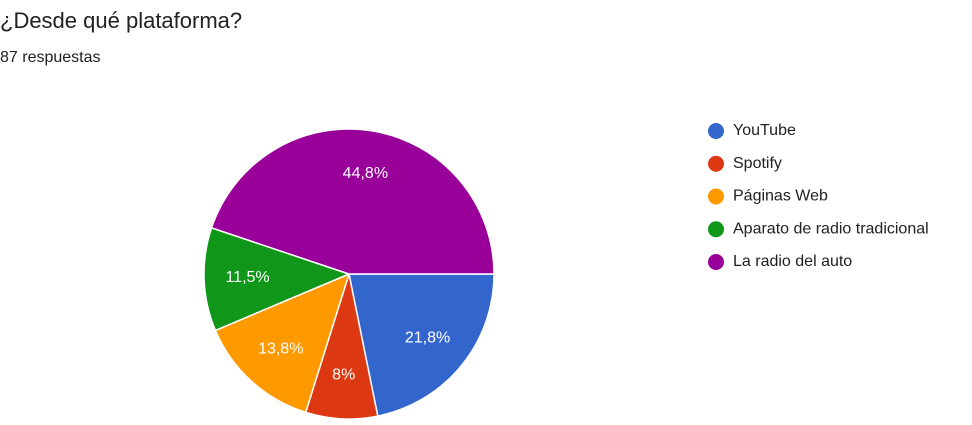 Image resolution: width=972 pixels, height=425 pixels. What do you see at coordinates (831, 228) in the screenshot?
I see `legend-label: Aparato de radio tradicional` at bounding box center [831, 228].